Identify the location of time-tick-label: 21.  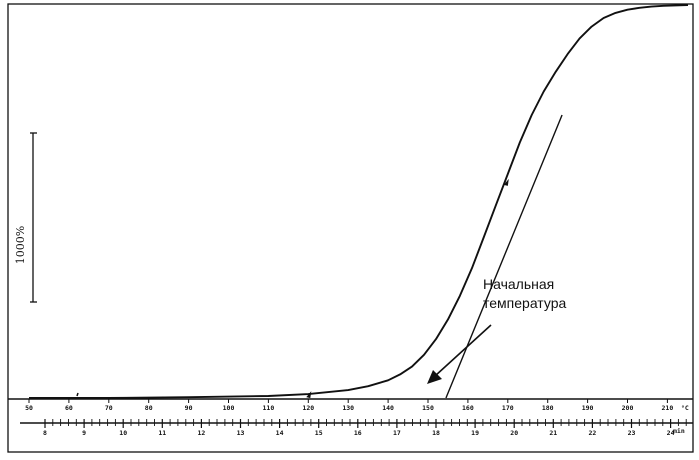
(553, 433).